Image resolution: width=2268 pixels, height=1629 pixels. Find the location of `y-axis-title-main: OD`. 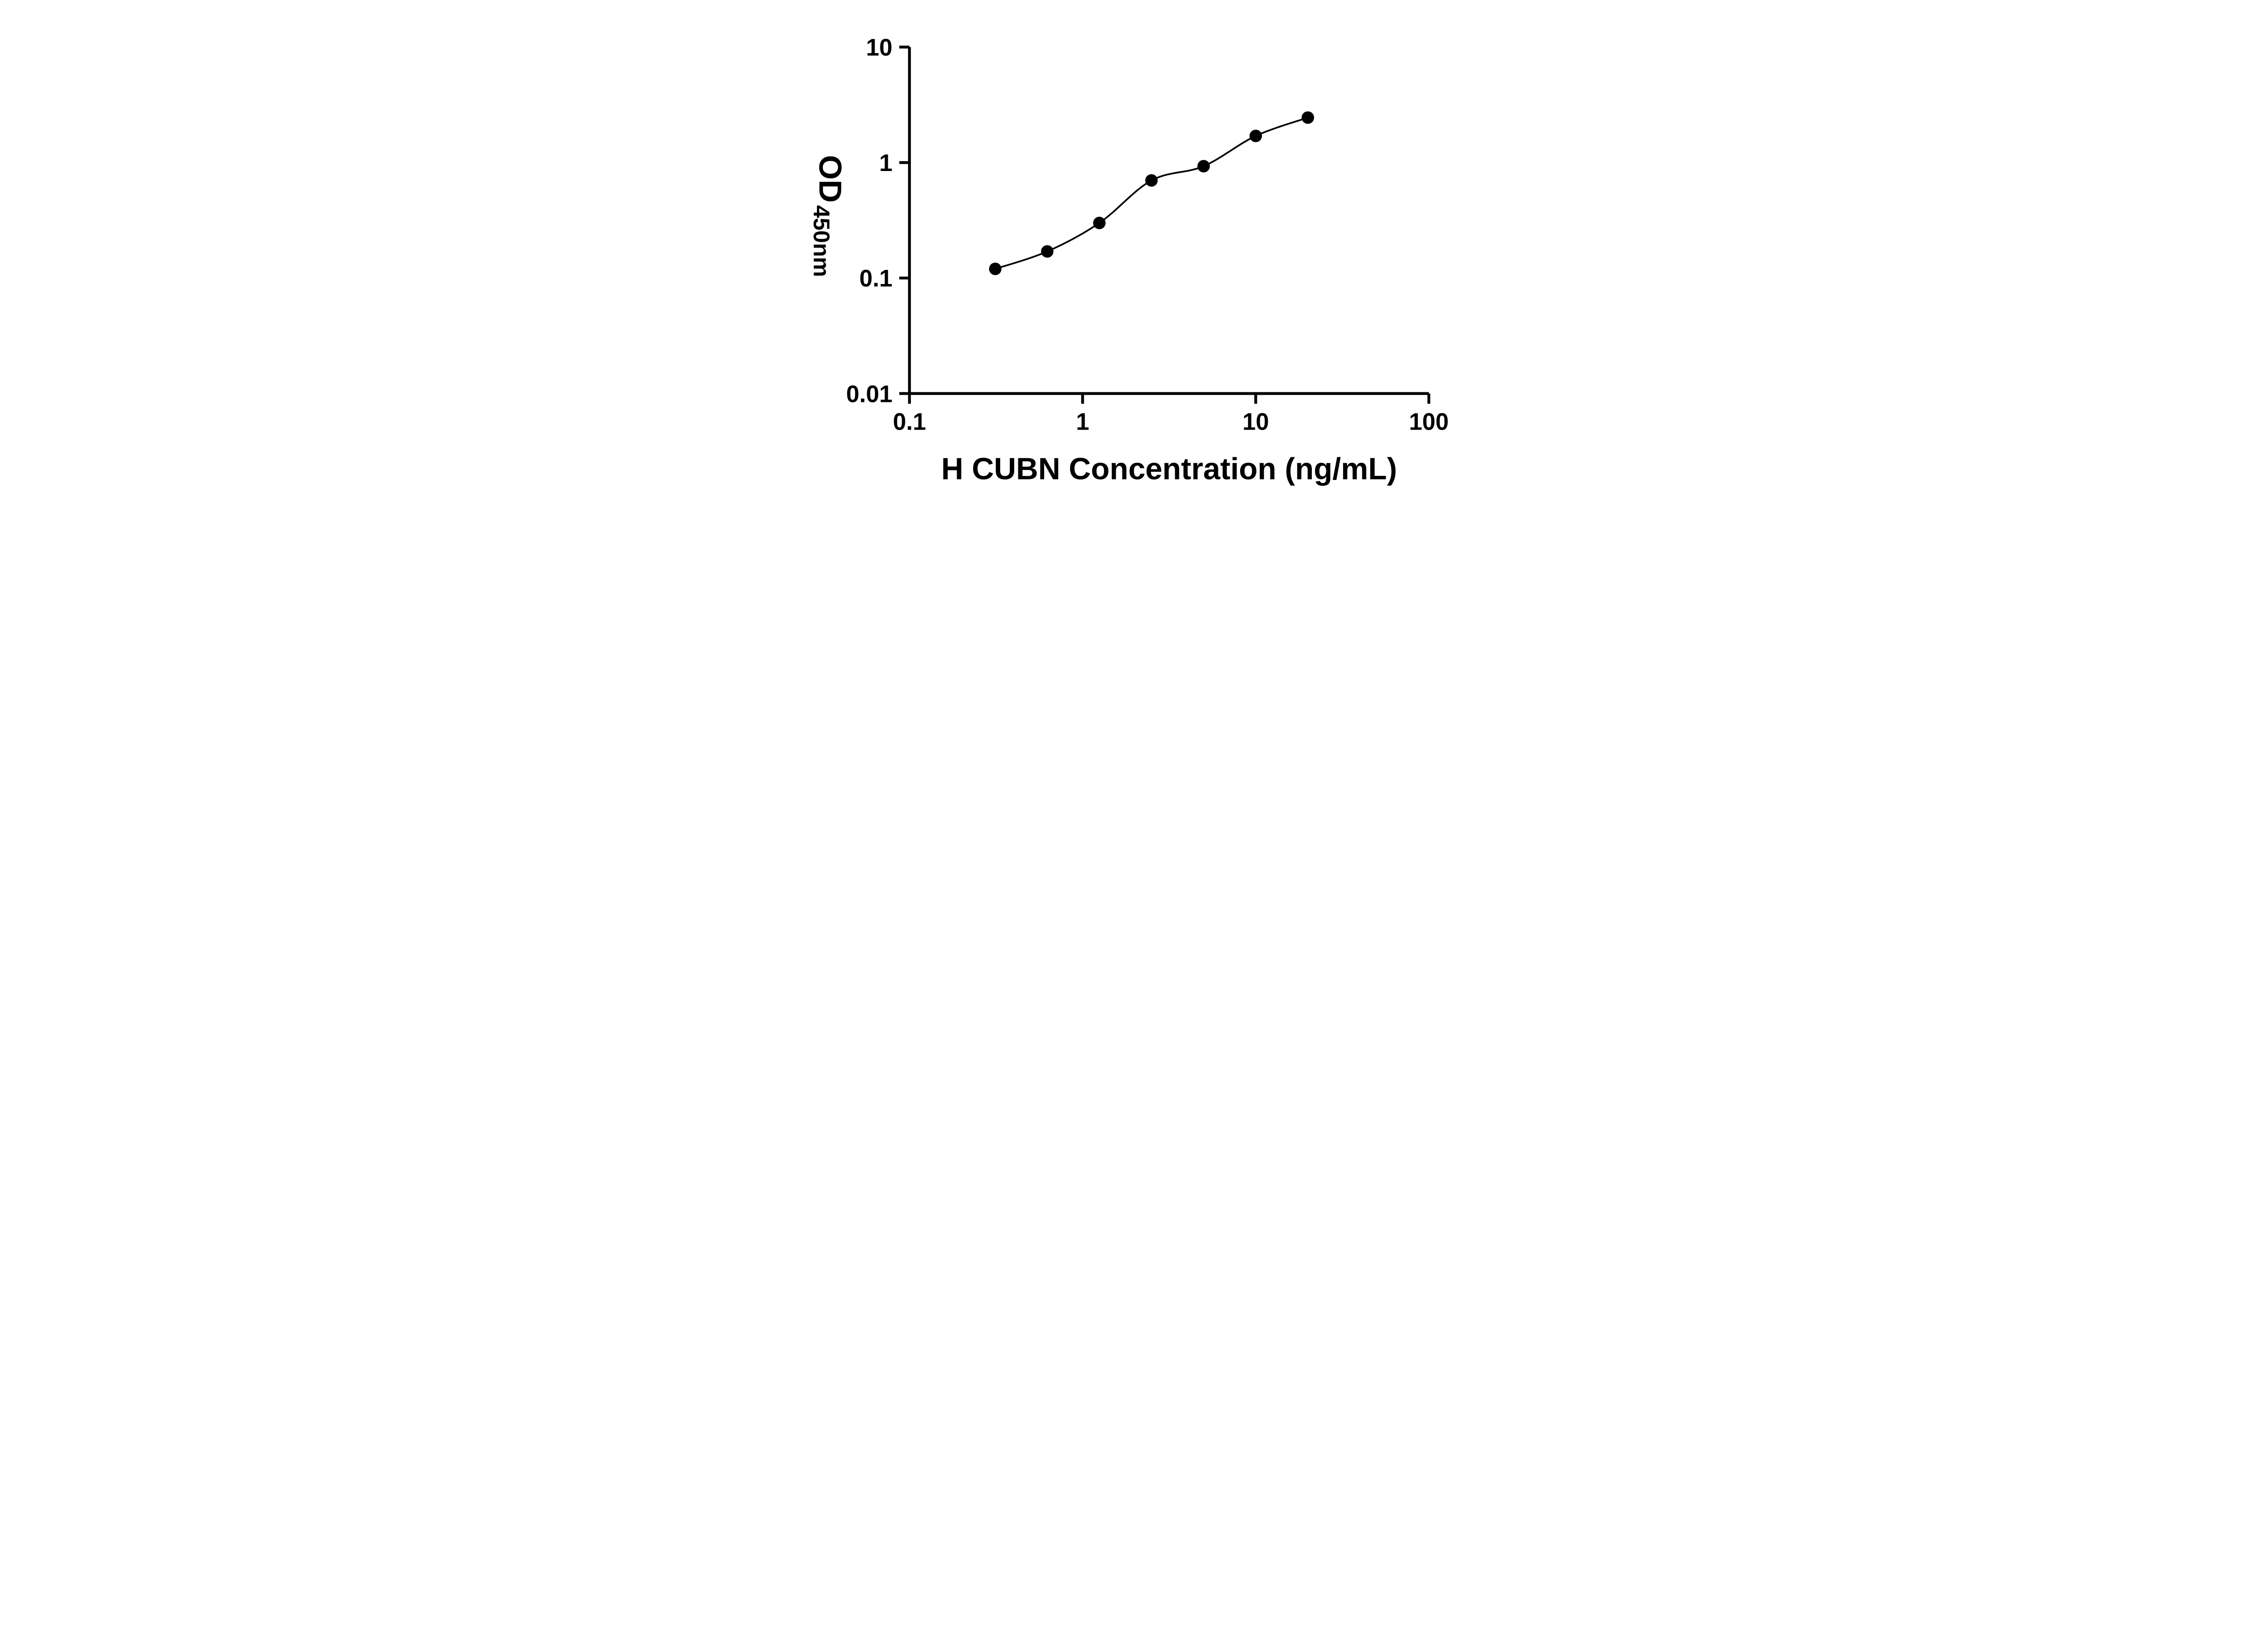

y-axis-title-main: OD is located at coordinates (830, 179).